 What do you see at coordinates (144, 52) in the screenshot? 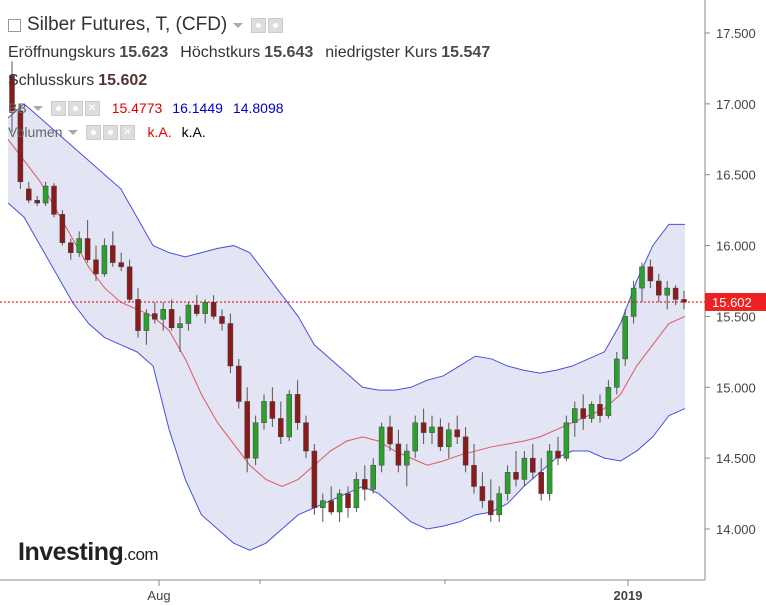
I see `open-value: 15.623` at bounding box center [144, 52].